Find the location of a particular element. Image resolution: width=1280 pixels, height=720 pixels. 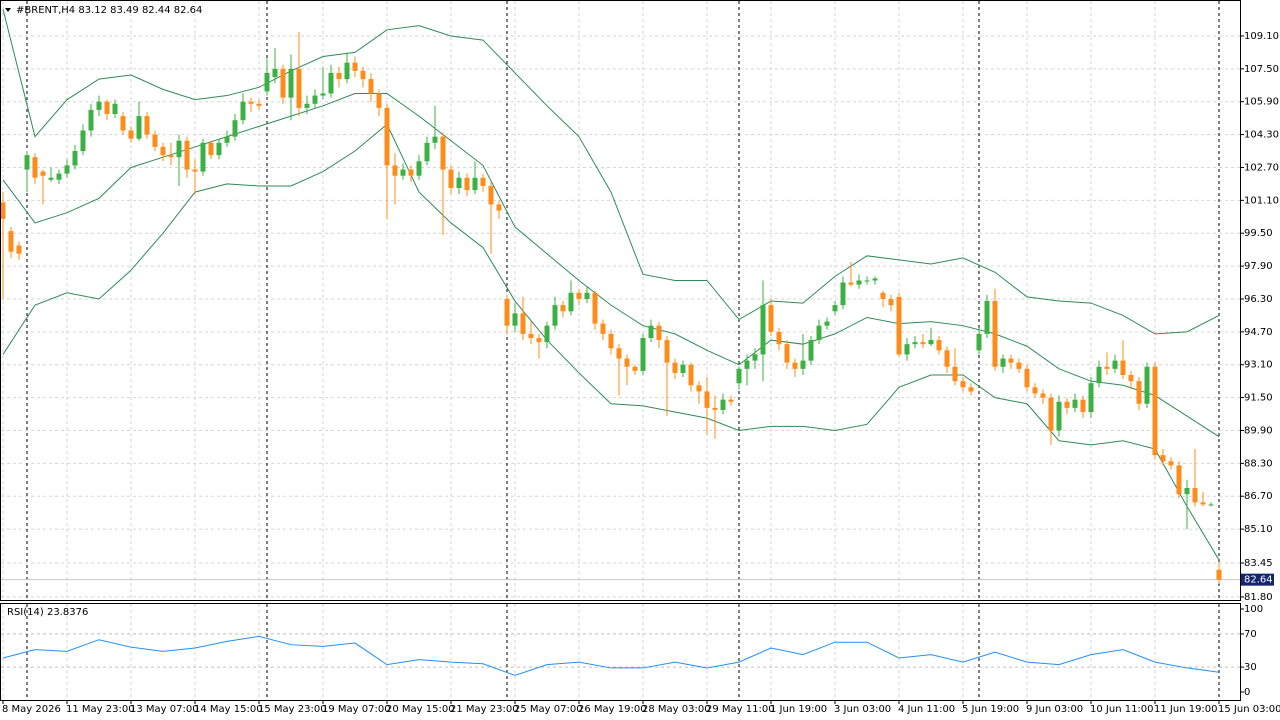

y-tick-label: 101.10 is located at coordinates (1261, 200).